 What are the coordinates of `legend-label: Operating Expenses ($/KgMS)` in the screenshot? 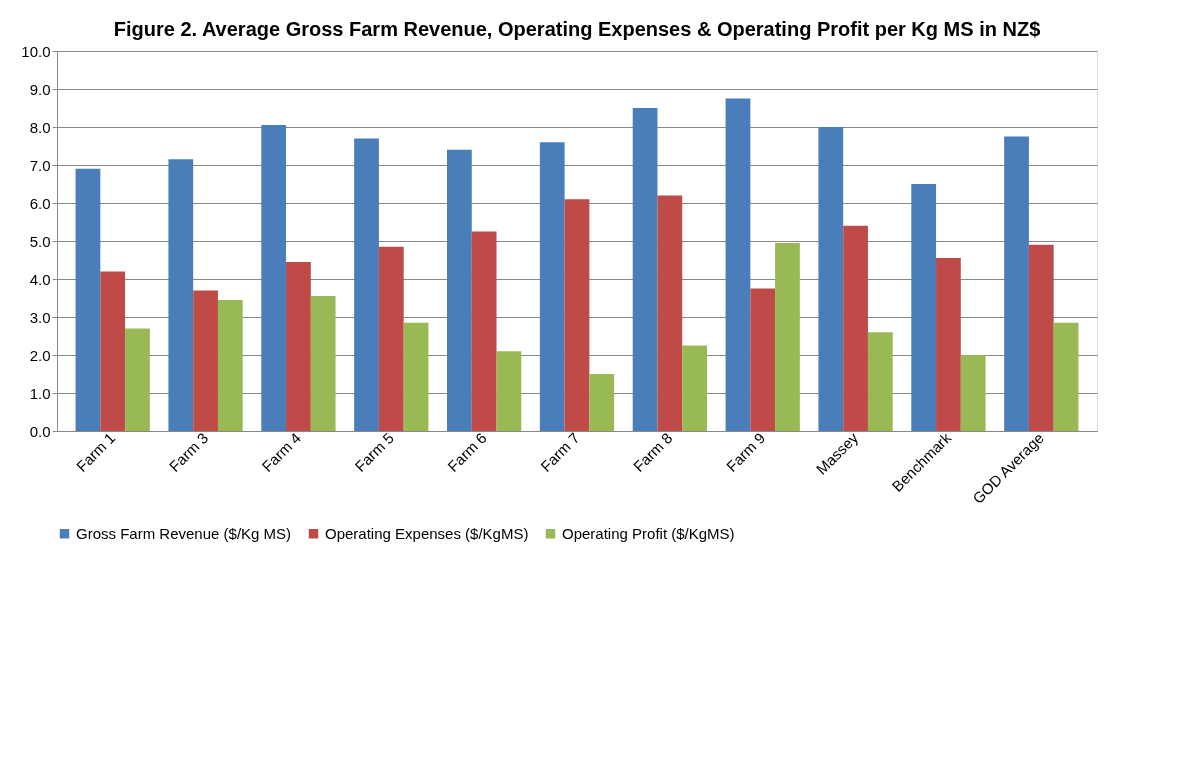 It's located at (427, 533).